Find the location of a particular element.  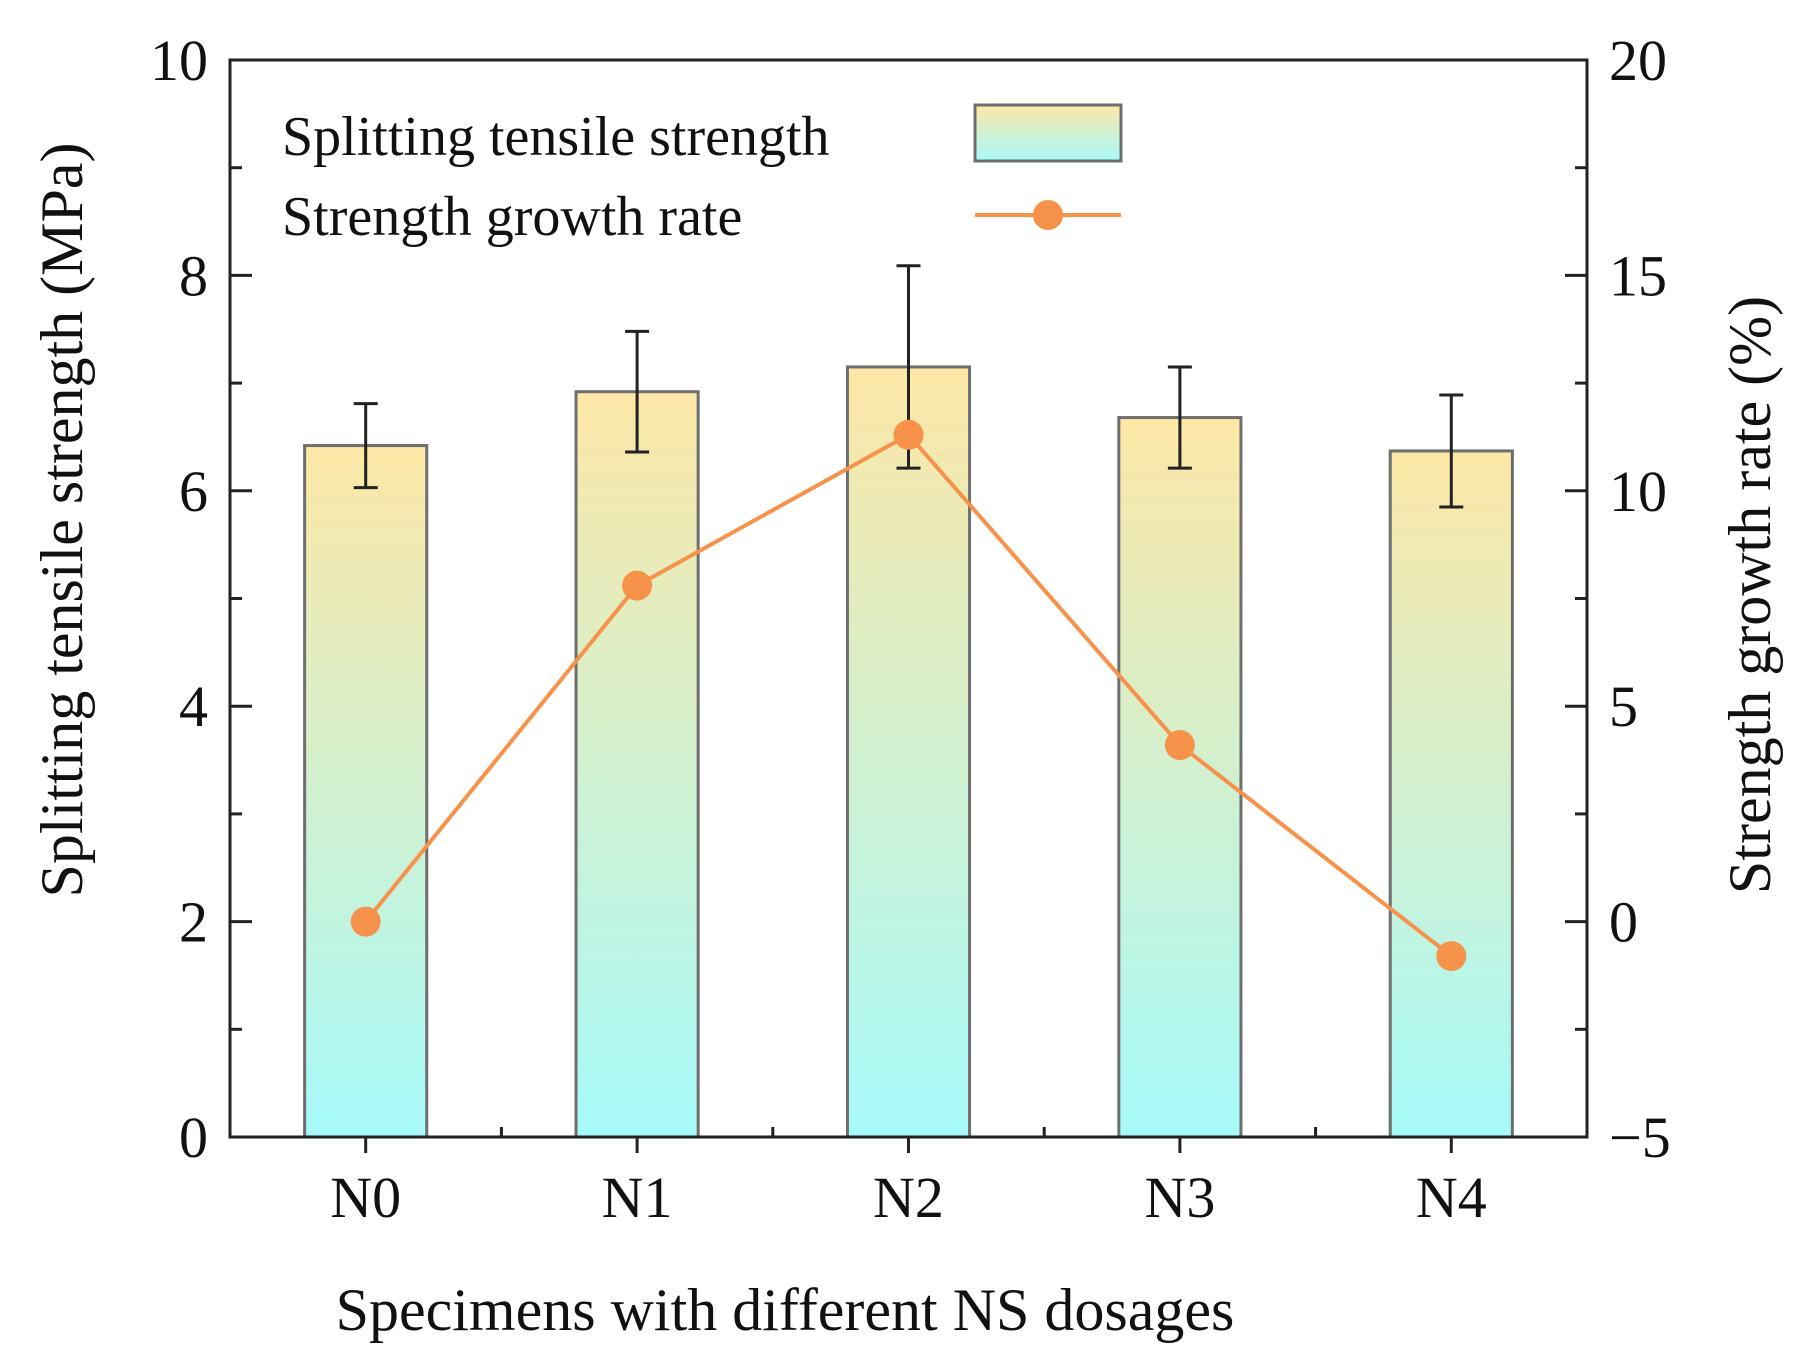

right-tick-label: −5 is located at coordinates (1640, 1137).